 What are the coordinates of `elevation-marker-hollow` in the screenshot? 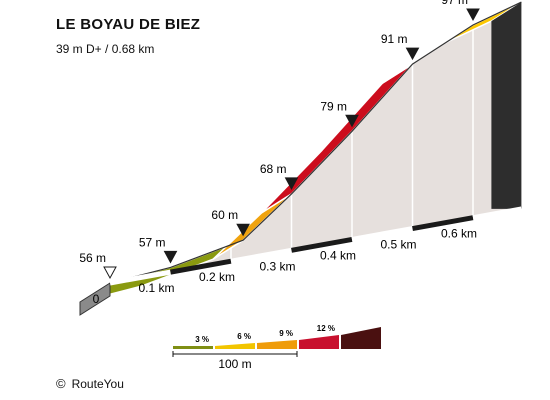 It's located at (110, 273).